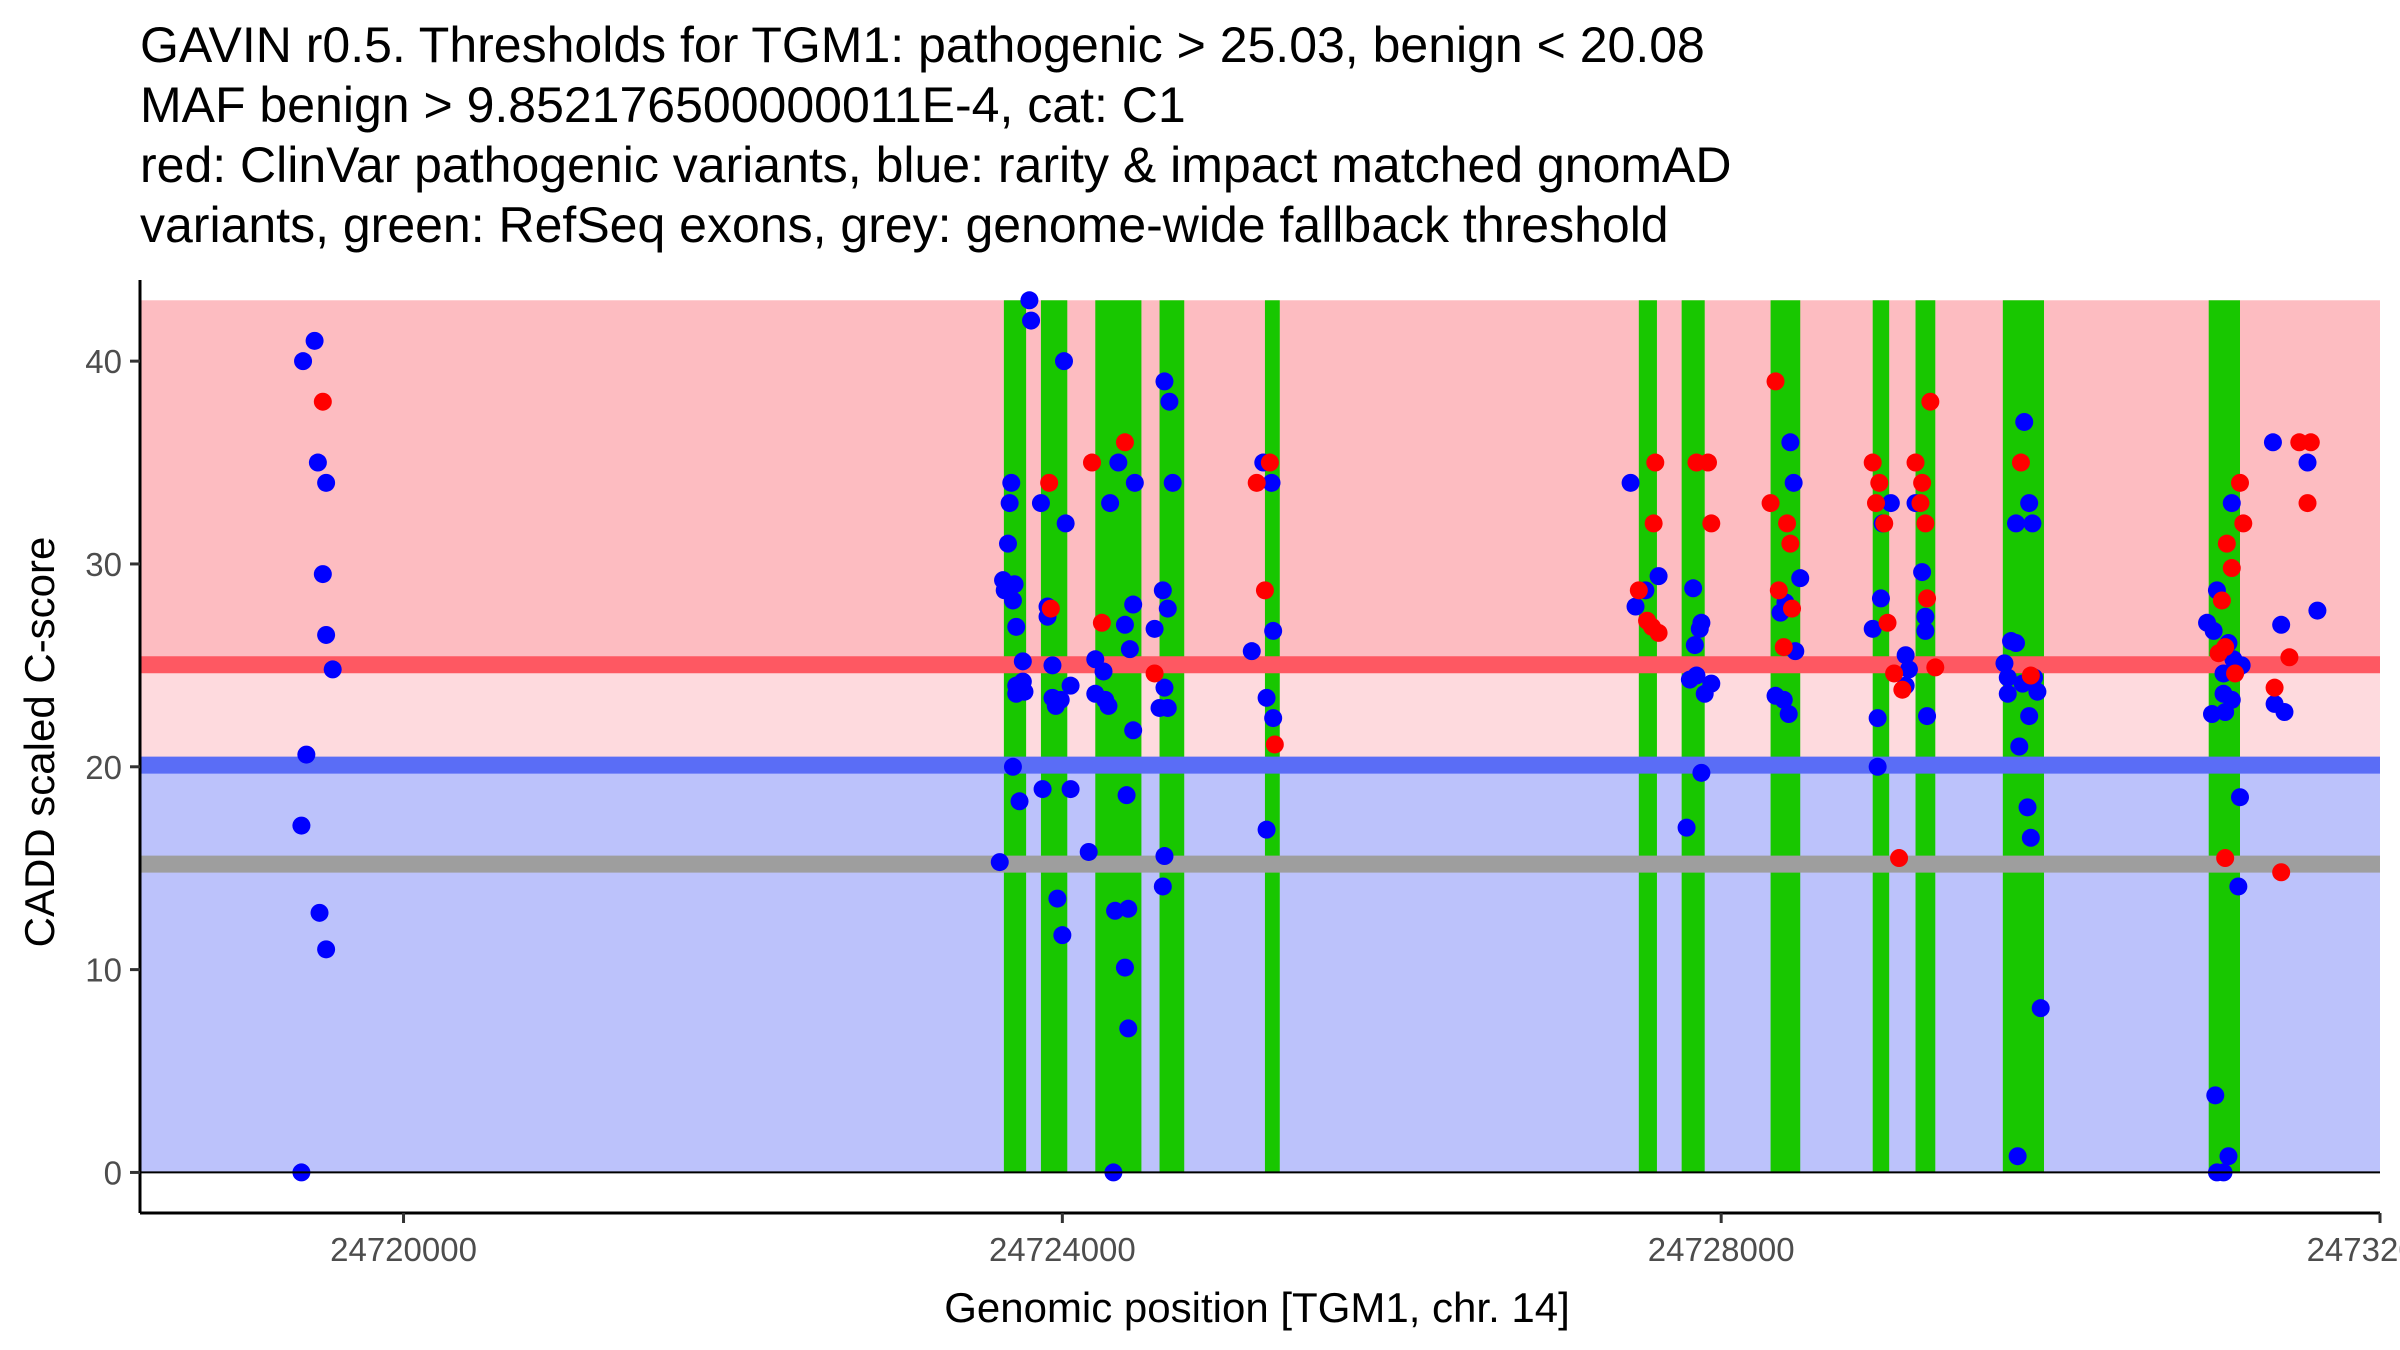  What do you see at coordinates (103, 564) in the screenshot?
I see `y-tick-label-30: 30` at bounding box center [103, 564].